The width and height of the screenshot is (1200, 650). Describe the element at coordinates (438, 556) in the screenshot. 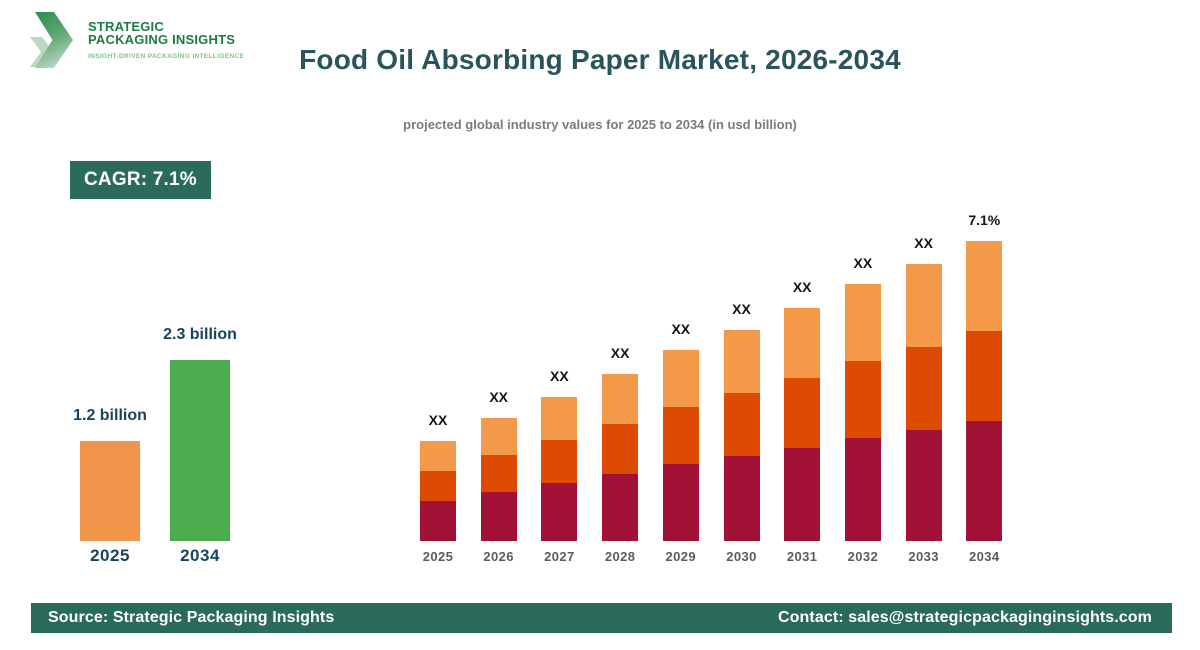

I see `bar-year-label: 2025` at that location.